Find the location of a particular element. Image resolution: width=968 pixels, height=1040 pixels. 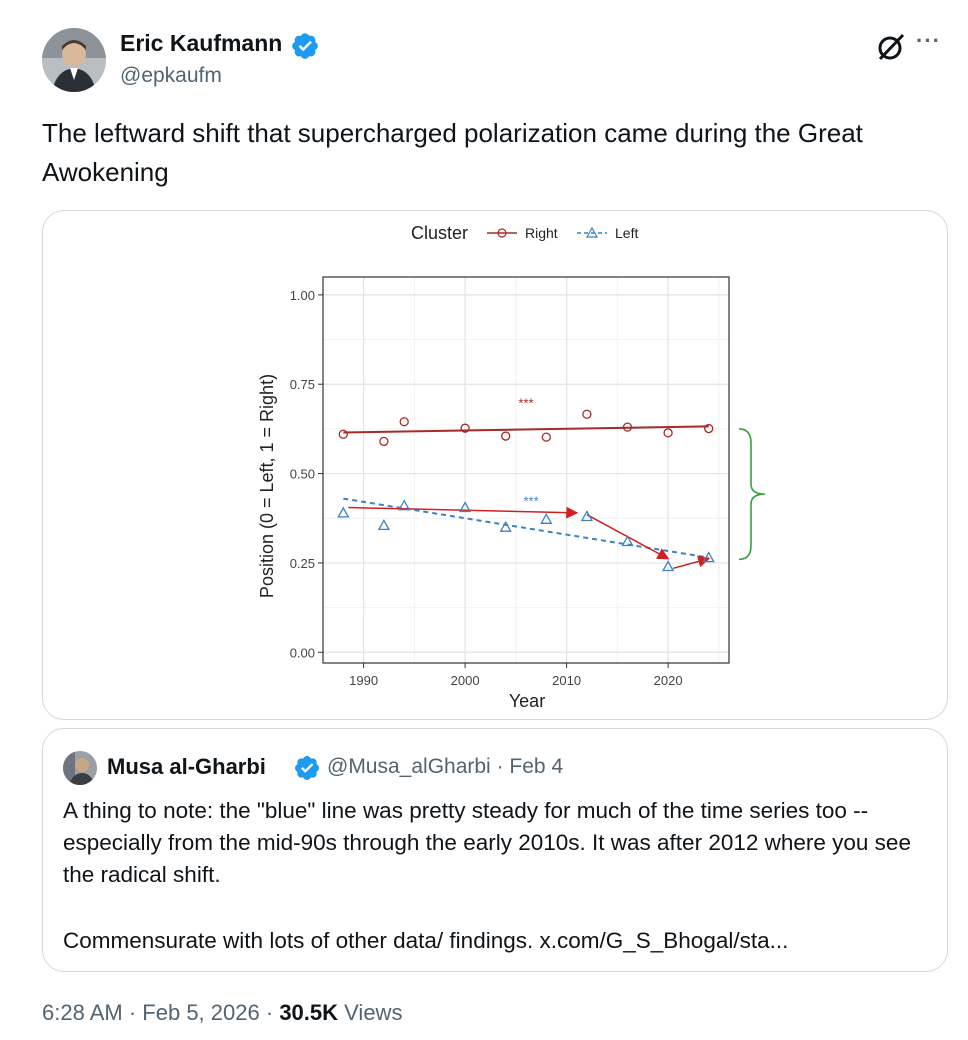

author-avatar is located at coordinates (74, 60).